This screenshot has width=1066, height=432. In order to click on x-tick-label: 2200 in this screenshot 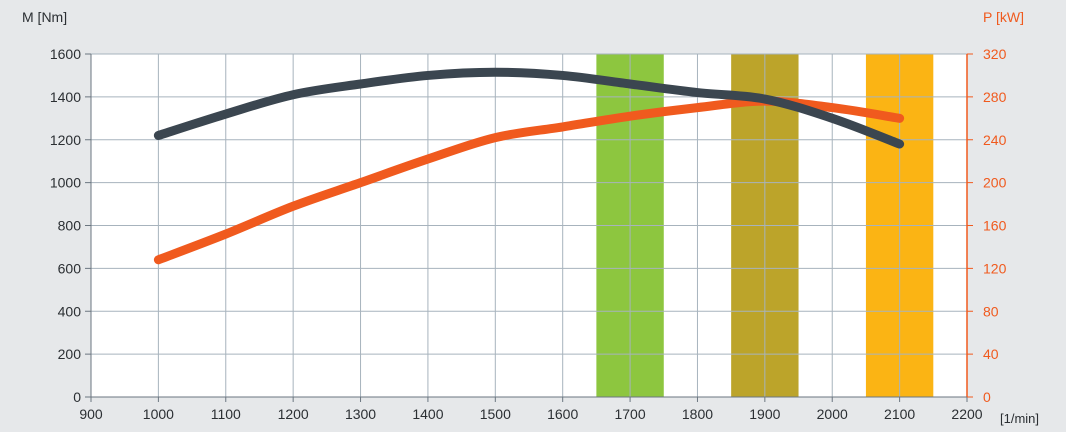, I will do `click(966, 414)`.